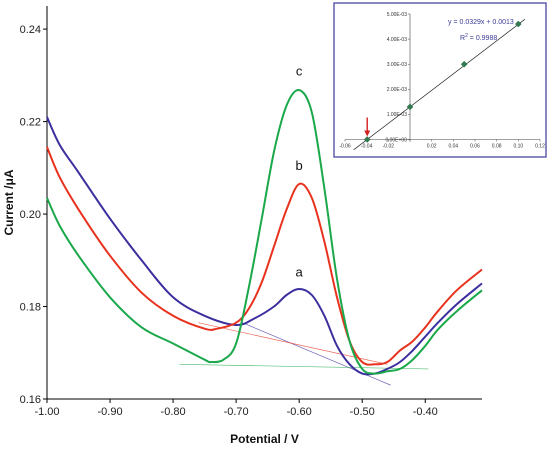 This screenshot has height=451, width=550. Describe the element at coordinates (425, 412) in the screenshot. I see `x-tick-label: -0.40` at that location.